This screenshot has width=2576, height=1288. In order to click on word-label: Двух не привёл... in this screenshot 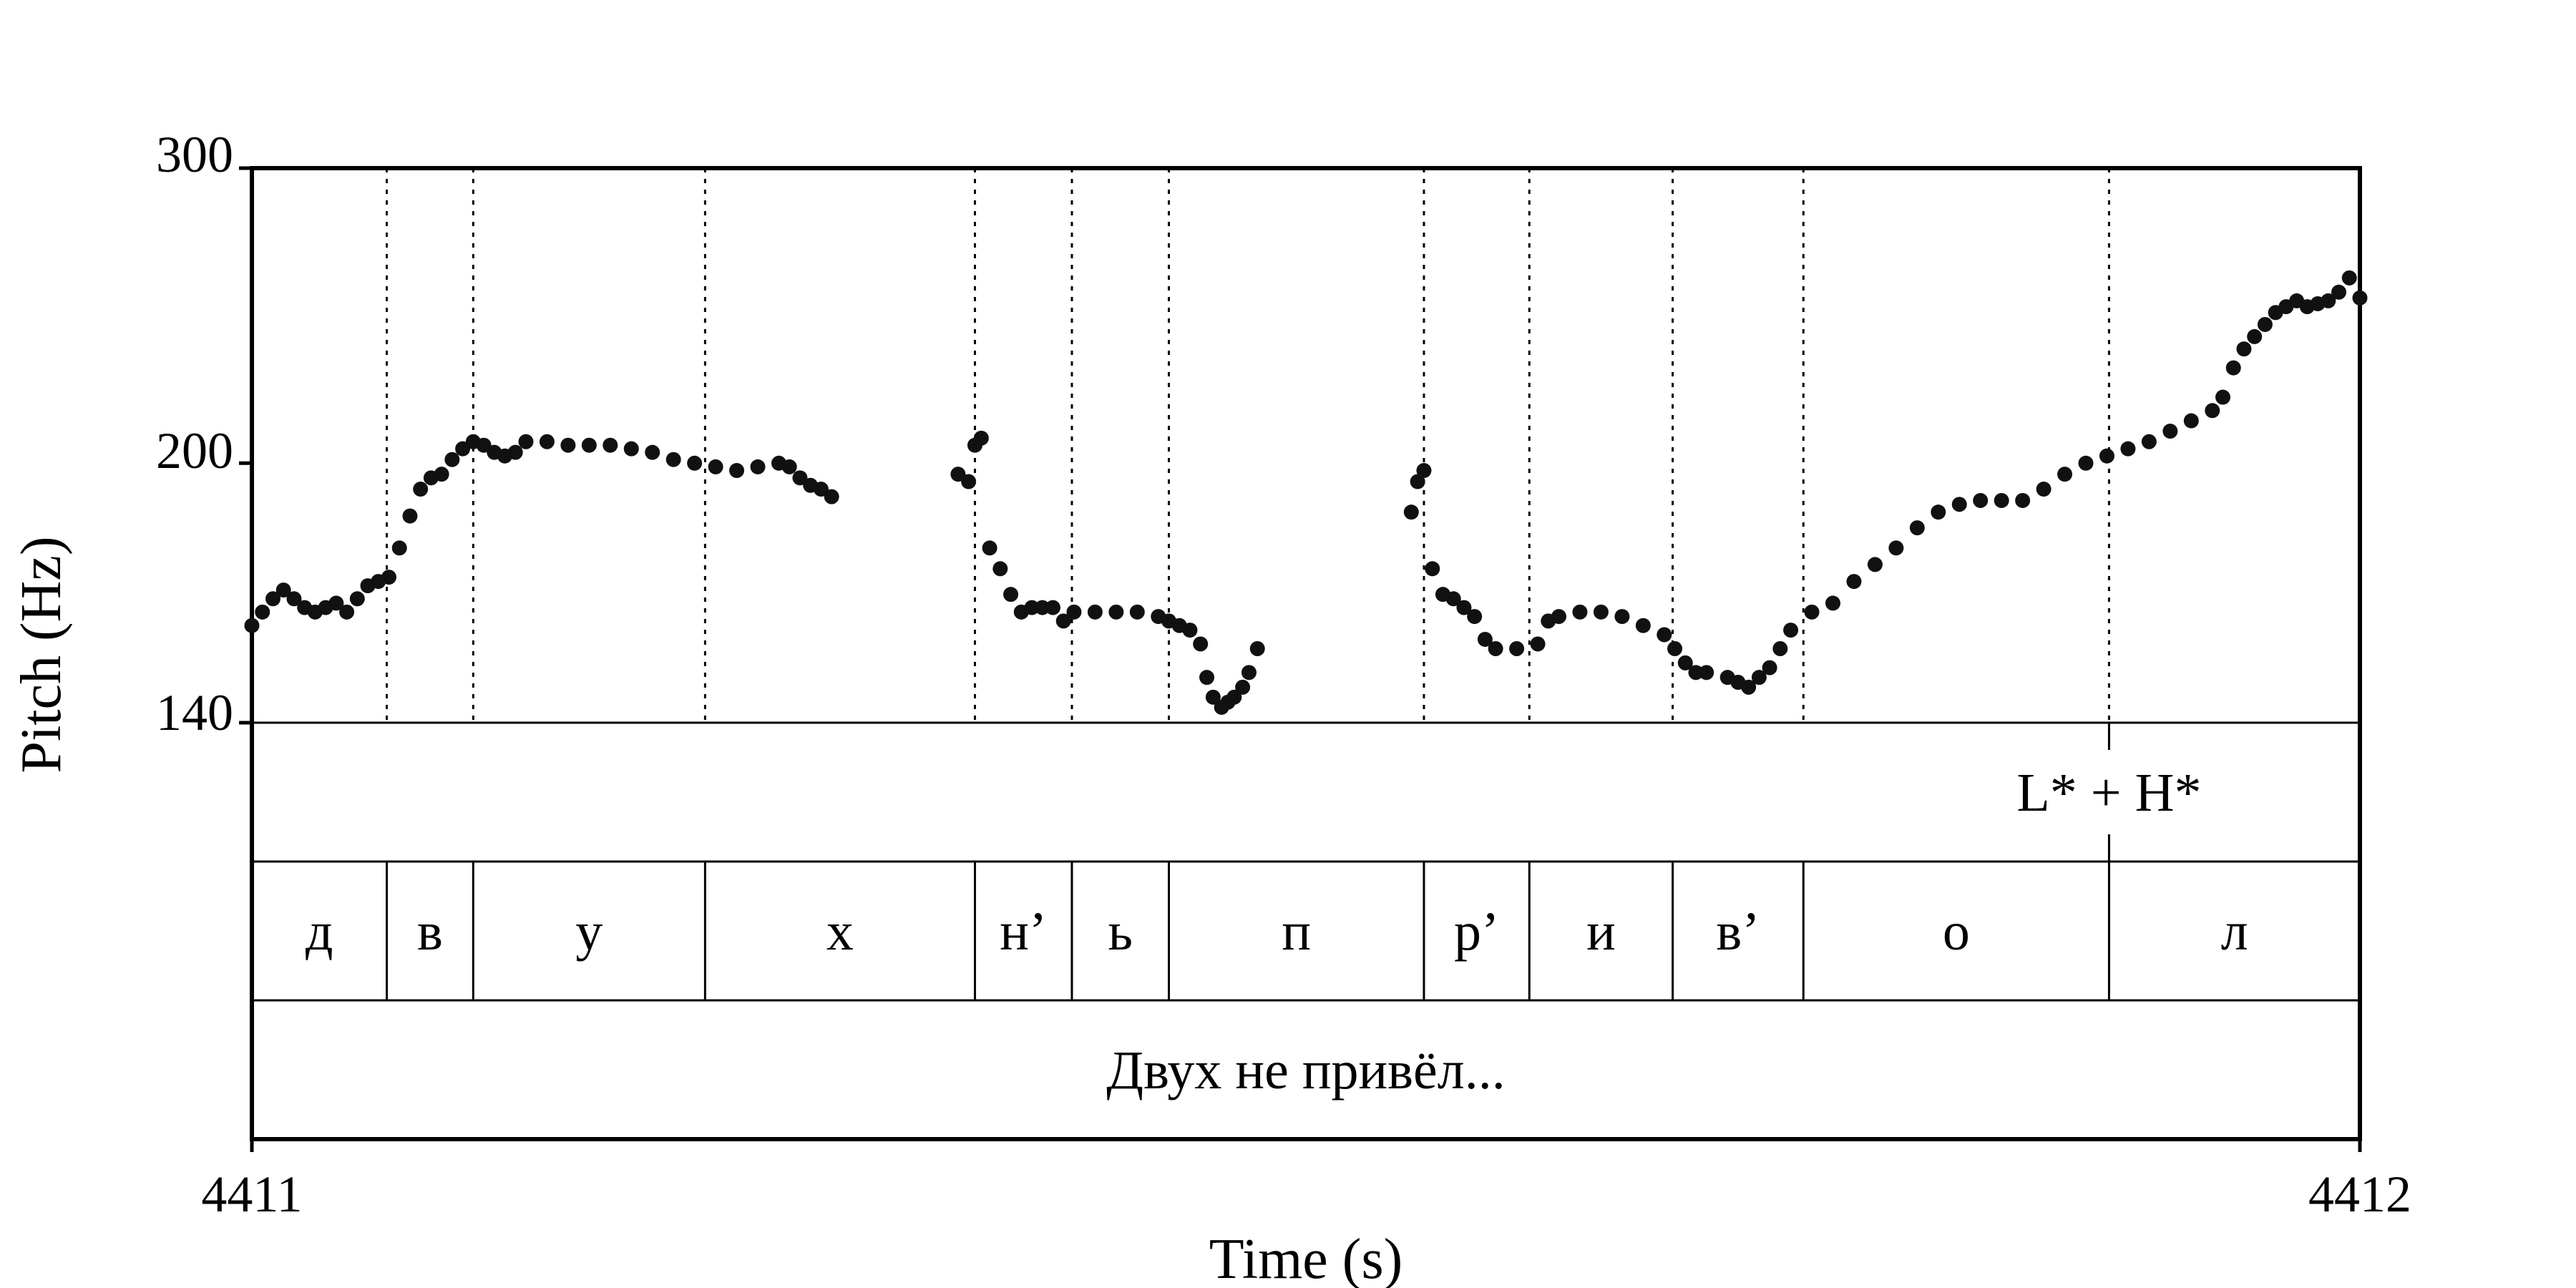, I will do `click(1305, 1070)`.